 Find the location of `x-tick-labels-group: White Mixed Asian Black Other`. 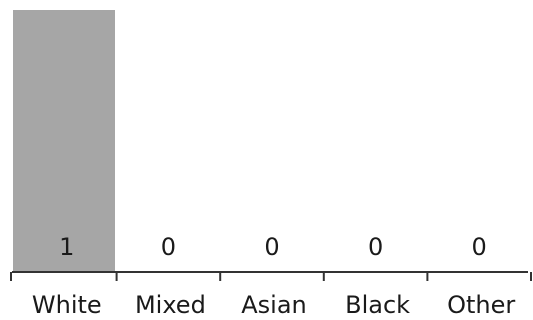

x-tick-labels-group: White Mixed Asian Black Other is located at coordinates (273, 305).